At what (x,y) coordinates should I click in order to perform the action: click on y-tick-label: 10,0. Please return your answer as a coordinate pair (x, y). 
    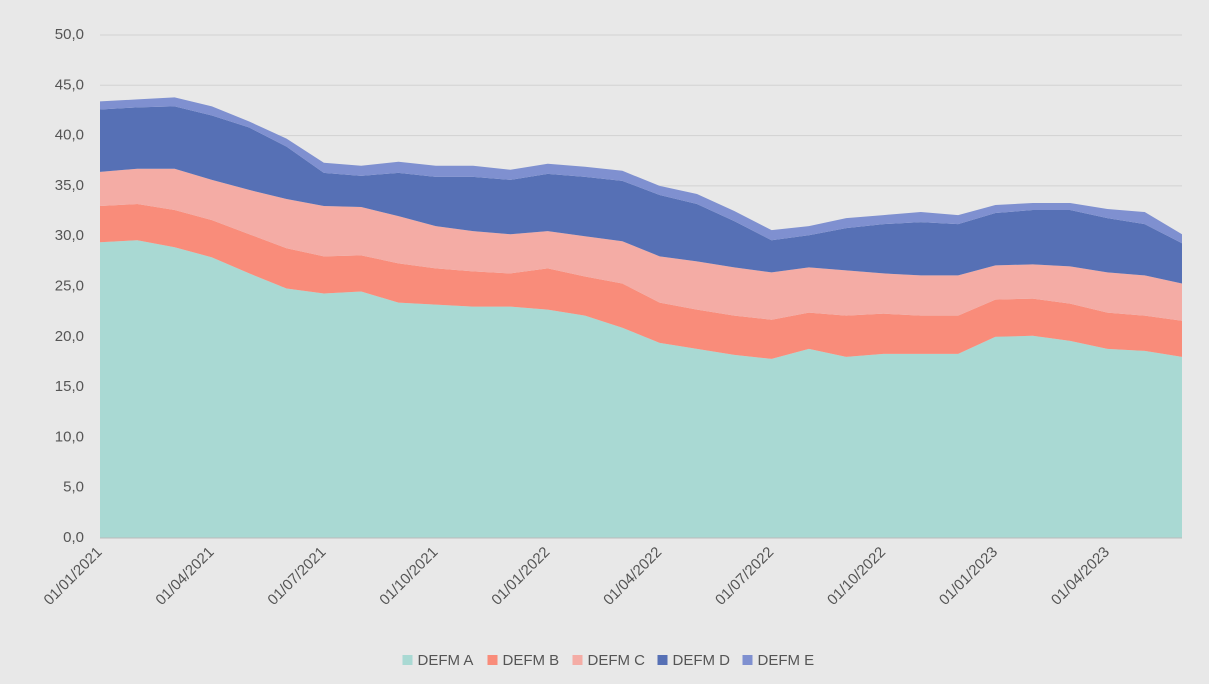
    Looking at the image, I should click on (69, 436).